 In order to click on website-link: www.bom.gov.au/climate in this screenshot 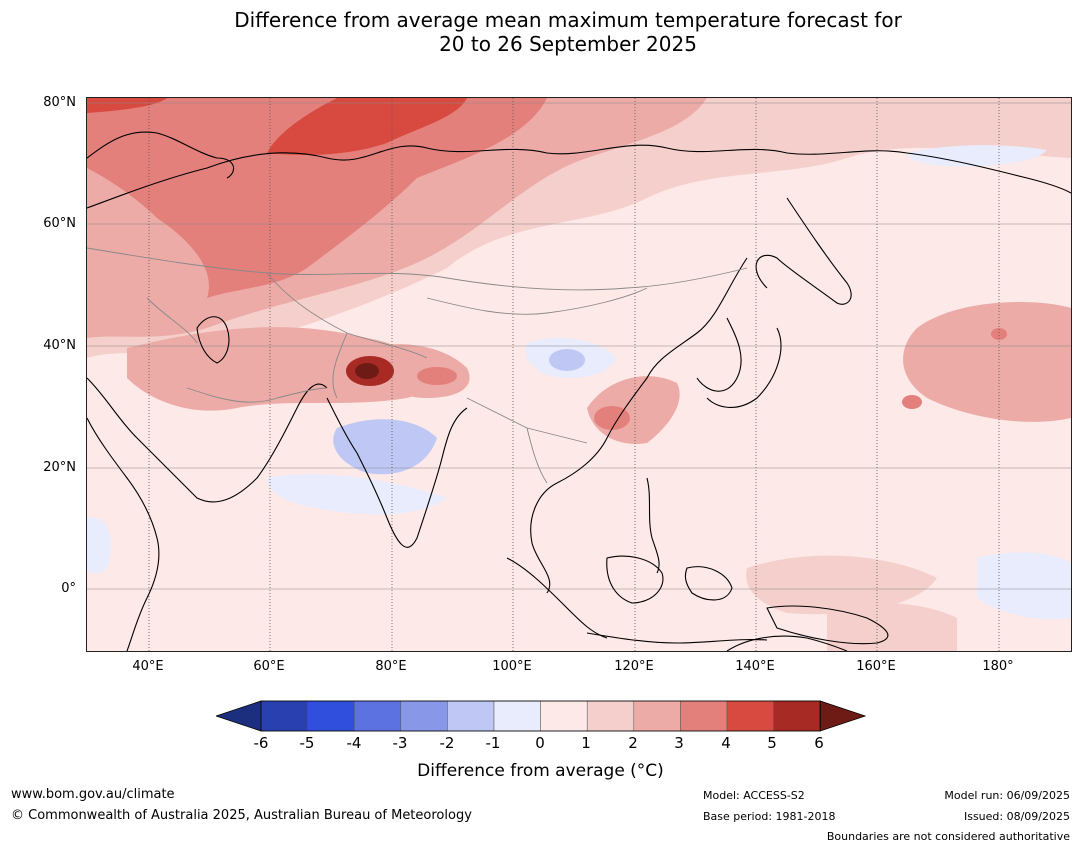, I will do `click(93, 794)`.